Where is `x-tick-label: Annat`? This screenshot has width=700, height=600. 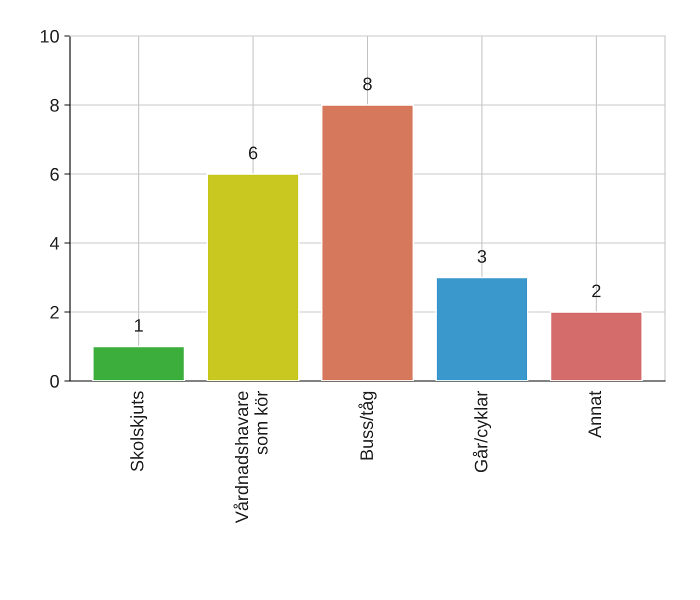 x-tick-label: Annat is located at coordinates (595, 414).